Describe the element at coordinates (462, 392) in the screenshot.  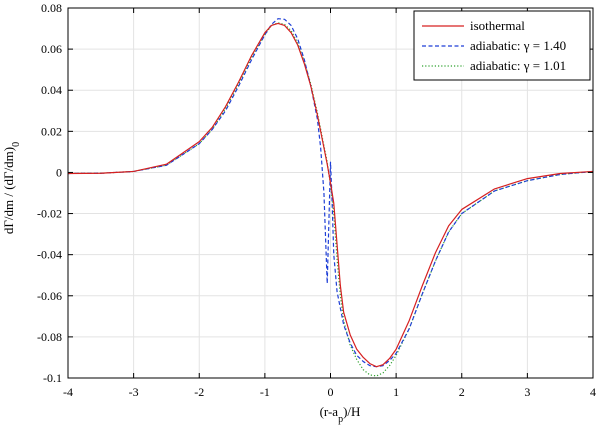
I see `x-tick-label: 2` at that location.